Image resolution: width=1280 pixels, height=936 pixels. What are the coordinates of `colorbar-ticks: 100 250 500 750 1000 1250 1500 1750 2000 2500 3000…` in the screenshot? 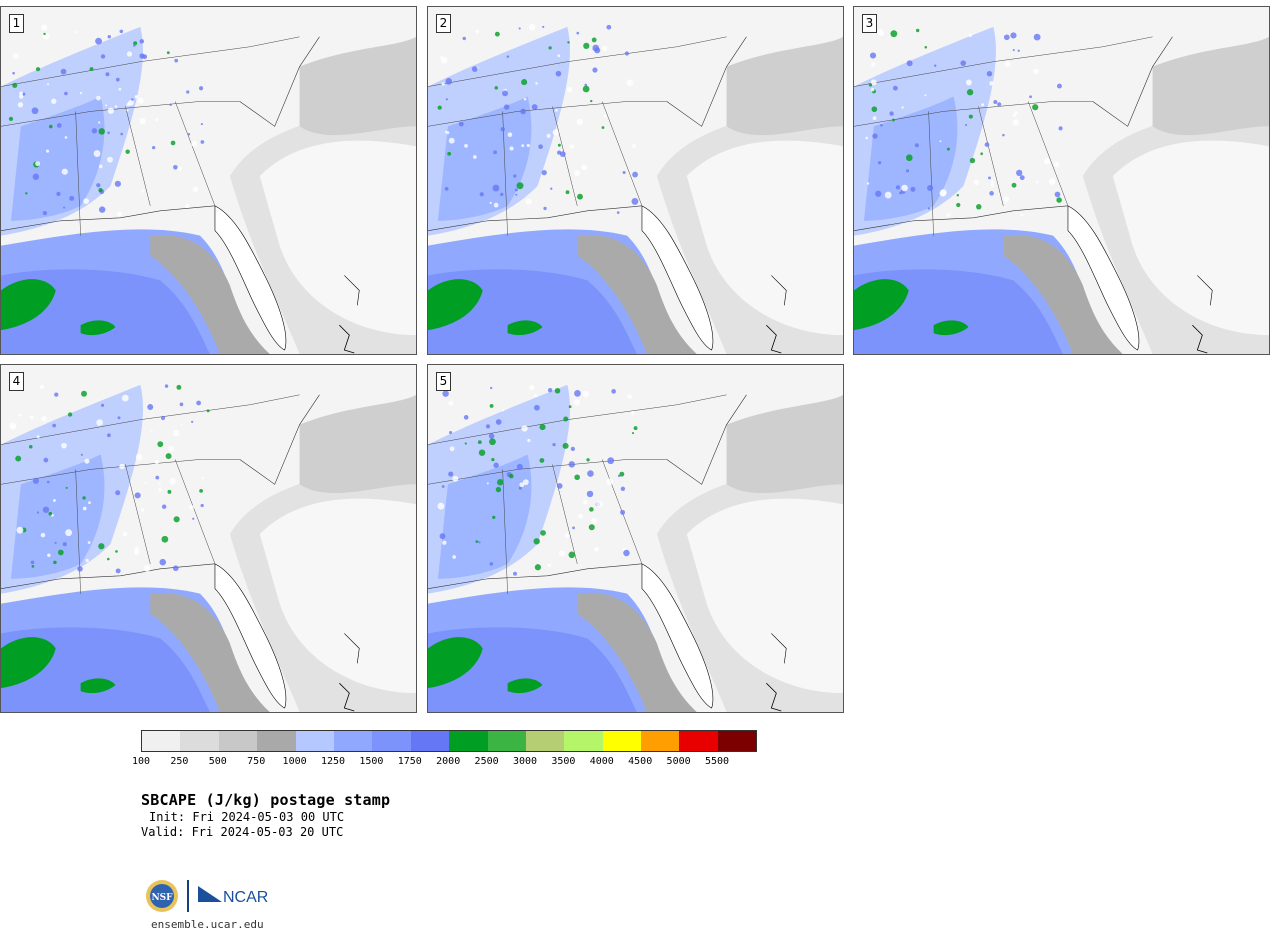 It's located at (446, 763).